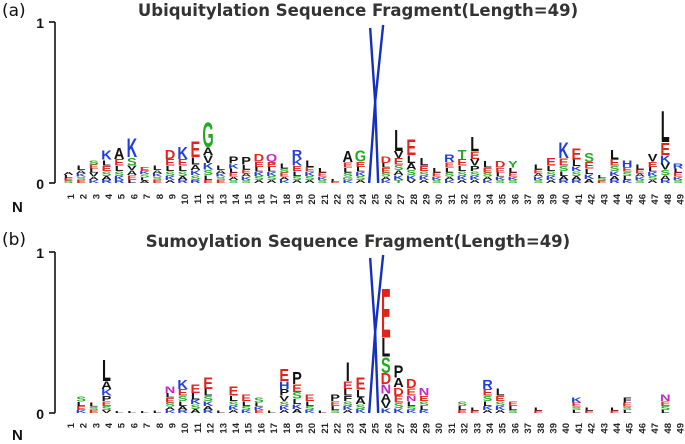 The width and height of the screenshot is (685, 444). What do you see at coordinates (385, 348) in the screenshot?
I see `logo-letter-b-26-6: L` at bounding box center [385, 348].